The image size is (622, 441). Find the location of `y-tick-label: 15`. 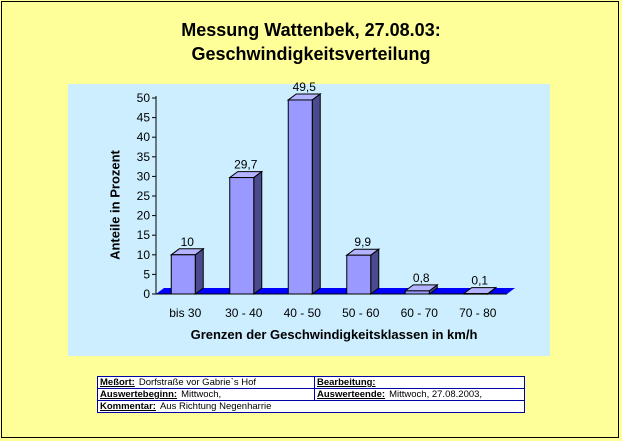

y-tick-label: 15 is located at coordinates (144, 235).